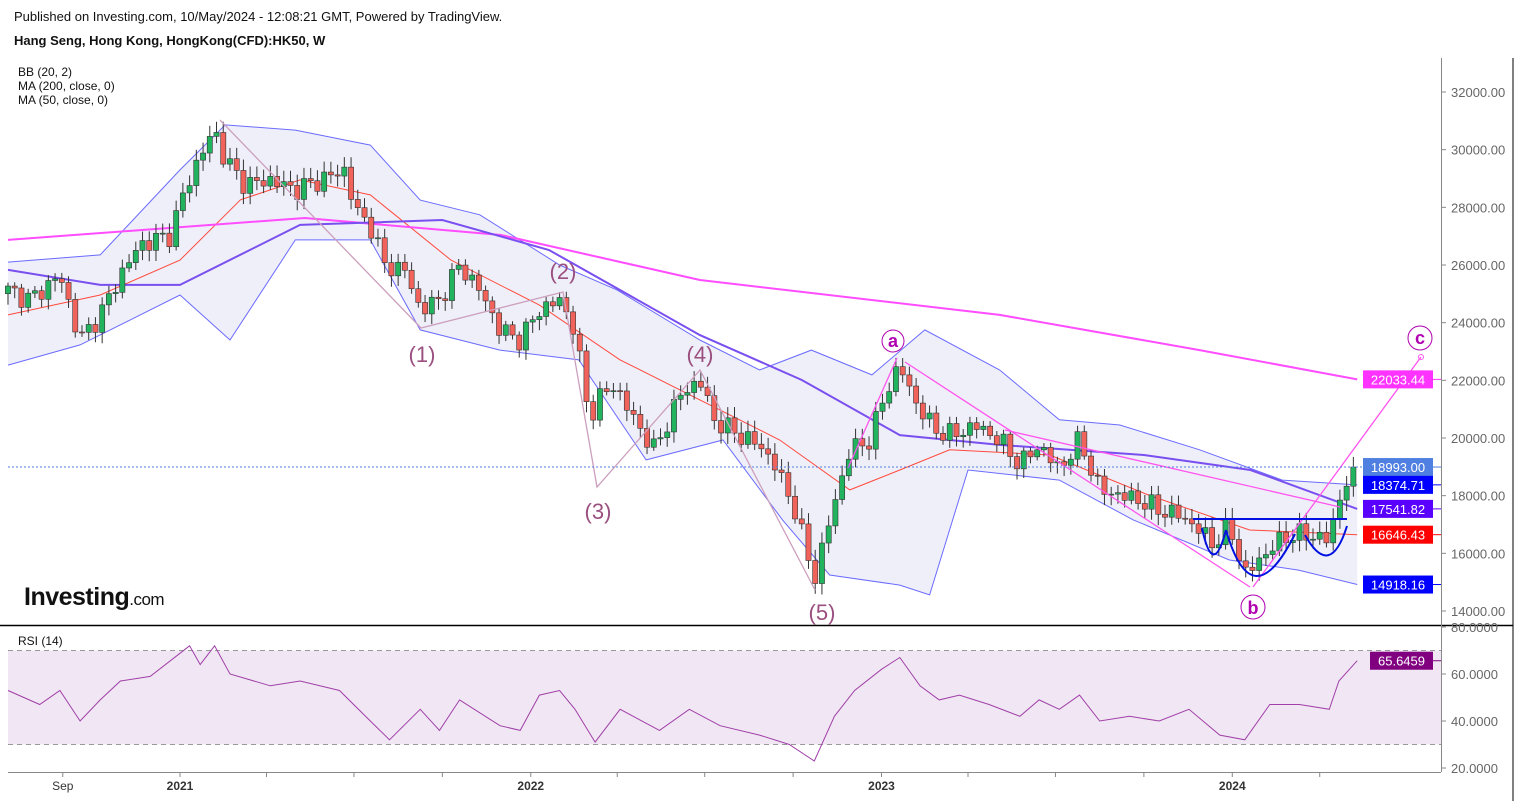 The image size is (1520, 801). What do you see at coordinates (1474, 627) in the screenshot?
I see `rsi-tick-label: 80.0000` at bounding box center [1474, 627].